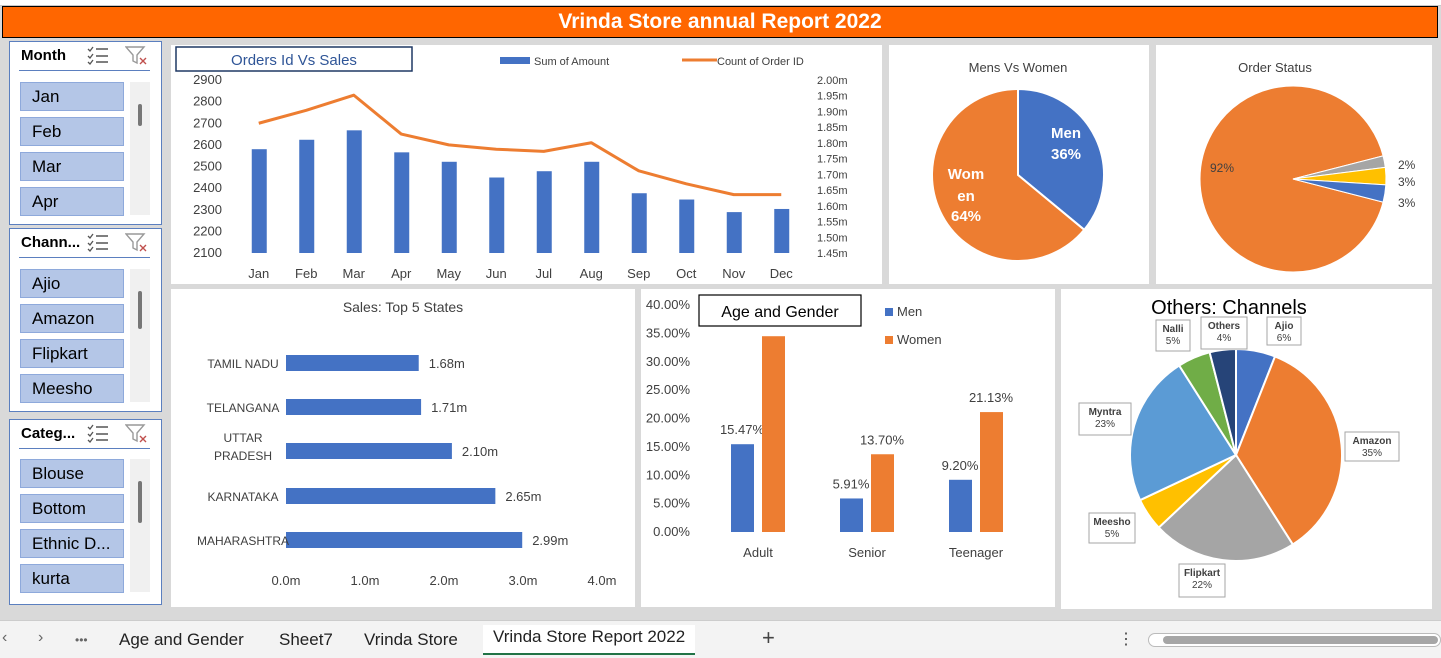  I want to click on slice-label: en, so click(966, 196).